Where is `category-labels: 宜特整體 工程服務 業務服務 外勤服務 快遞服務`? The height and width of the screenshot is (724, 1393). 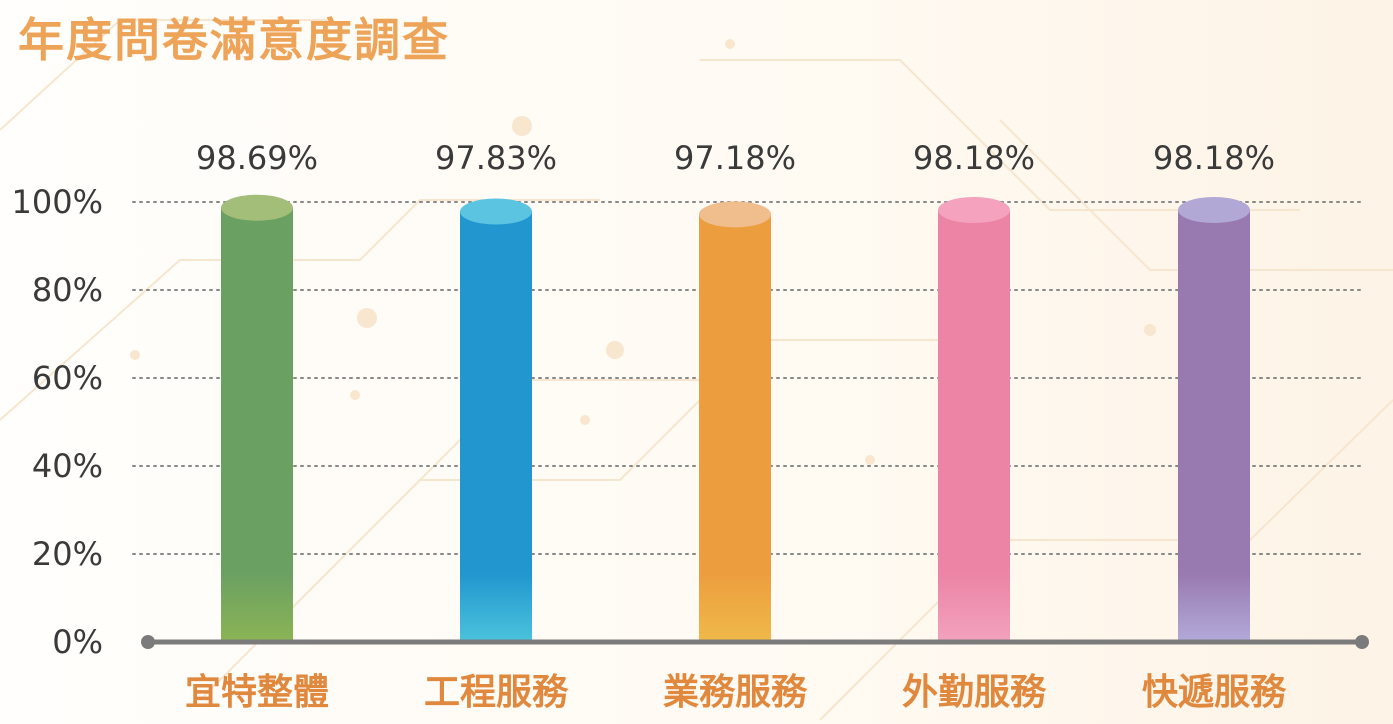
category-labels: 宜特整體 工程服務 業務服務 外勤服務 快遞服務 is located at coordinates (736, 692).